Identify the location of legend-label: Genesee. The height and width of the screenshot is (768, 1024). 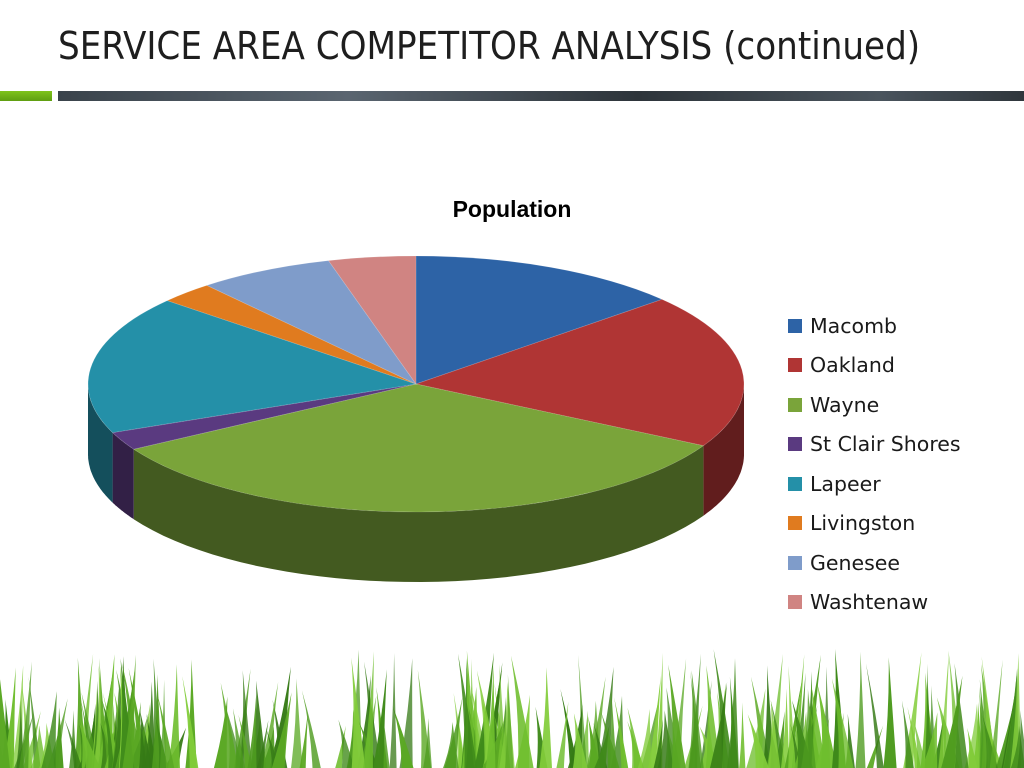
(855, 562).